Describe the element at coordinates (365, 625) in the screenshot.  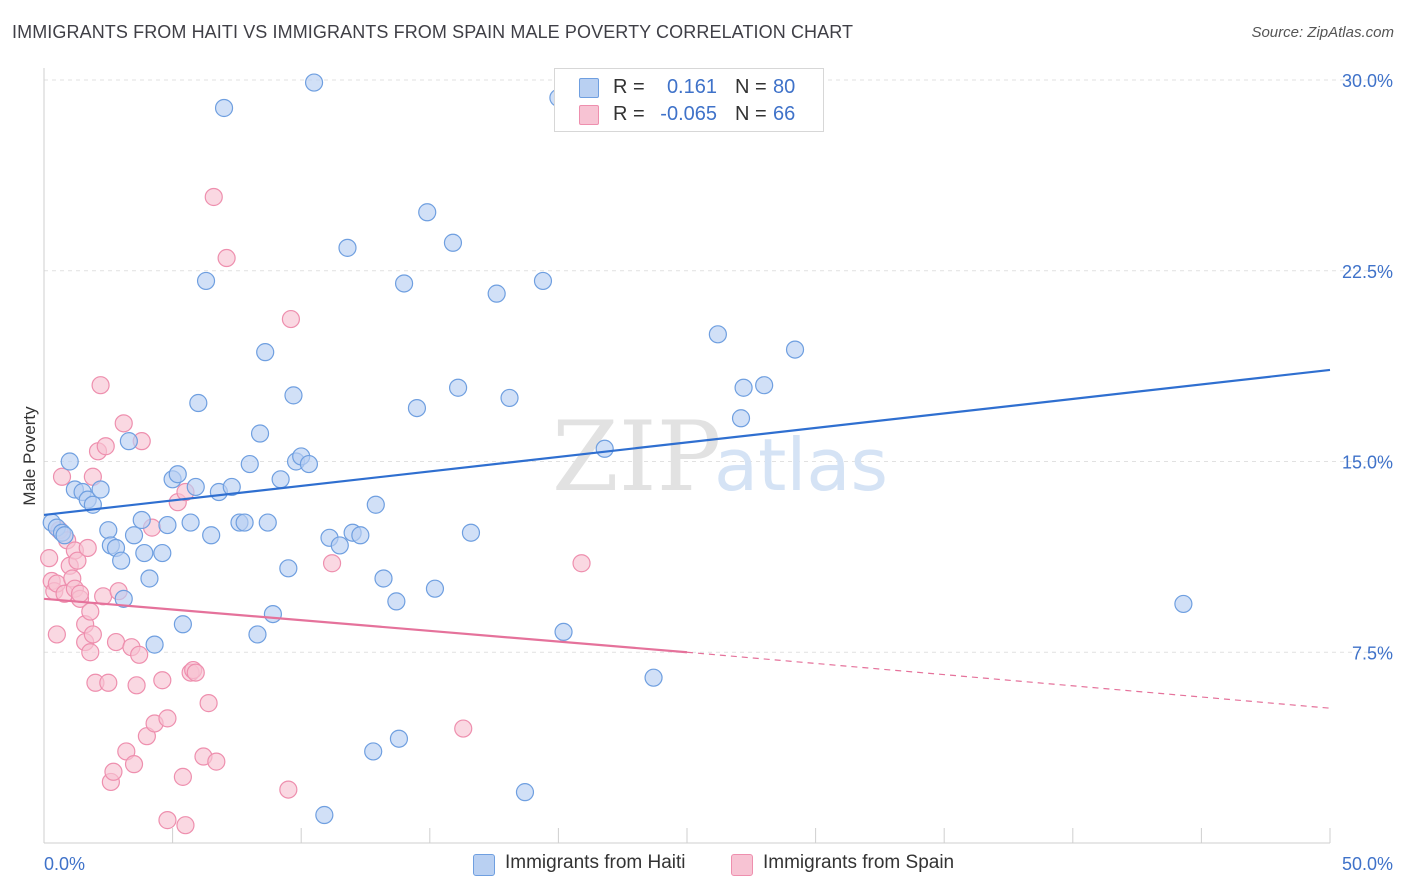
I see `spain-trend-line` at that location.